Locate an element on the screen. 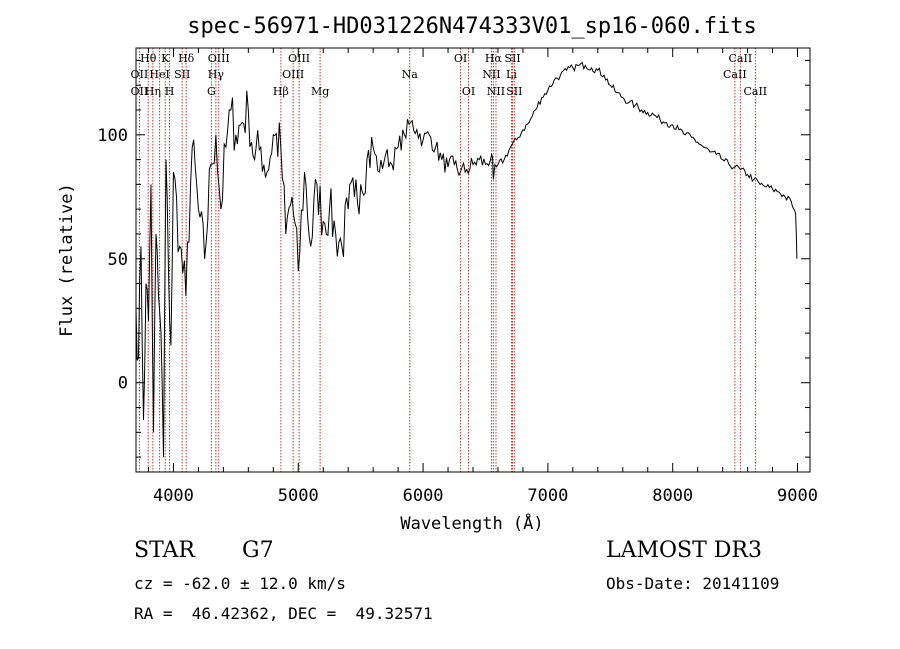 This screenshot has width=900, height=649. line-label: Li is located at coordinates (511, 74).